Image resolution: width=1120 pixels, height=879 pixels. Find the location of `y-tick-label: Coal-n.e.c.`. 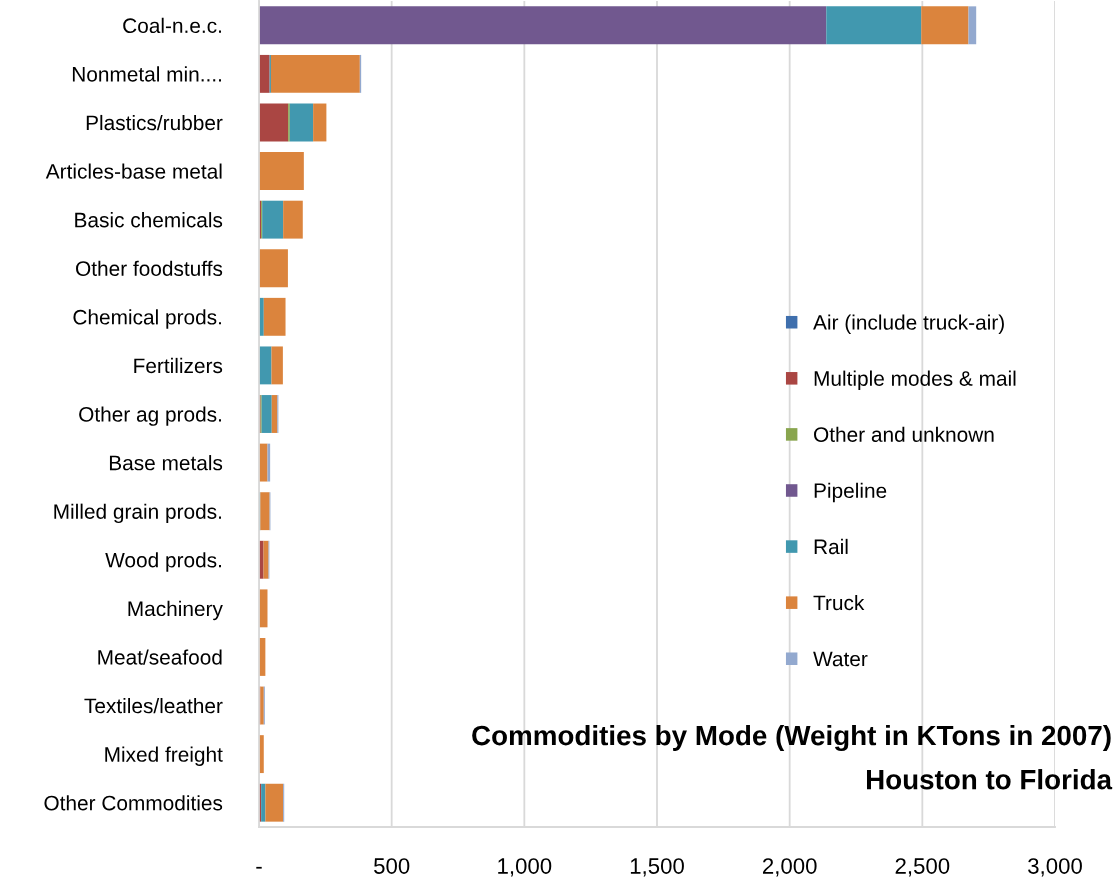

y-tick-label: Coal-n.e.c. is located at coordinates (172, 25).